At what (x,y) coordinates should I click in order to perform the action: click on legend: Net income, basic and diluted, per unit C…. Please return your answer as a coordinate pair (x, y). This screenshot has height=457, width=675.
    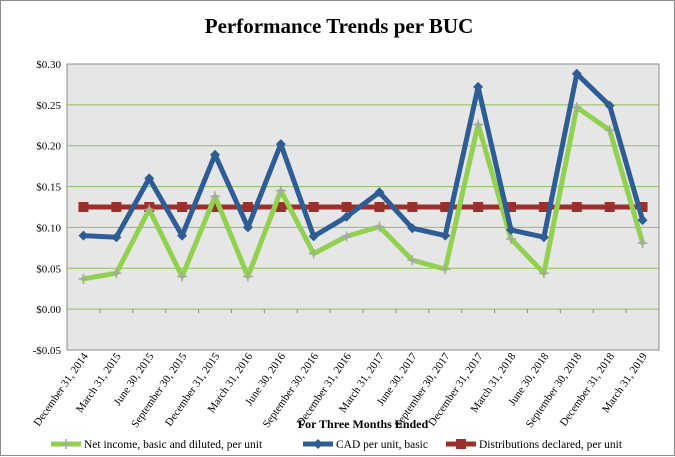
    Looking at the image, I should click on (337, 445).